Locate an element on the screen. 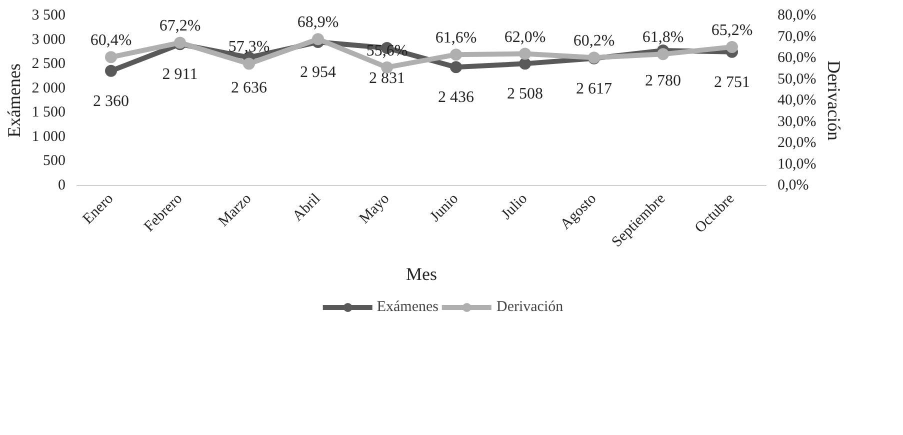 Image resolution: width=903 pixels, height=435 pixels. data-label: 57,3% is located at coordinates (249, 47).